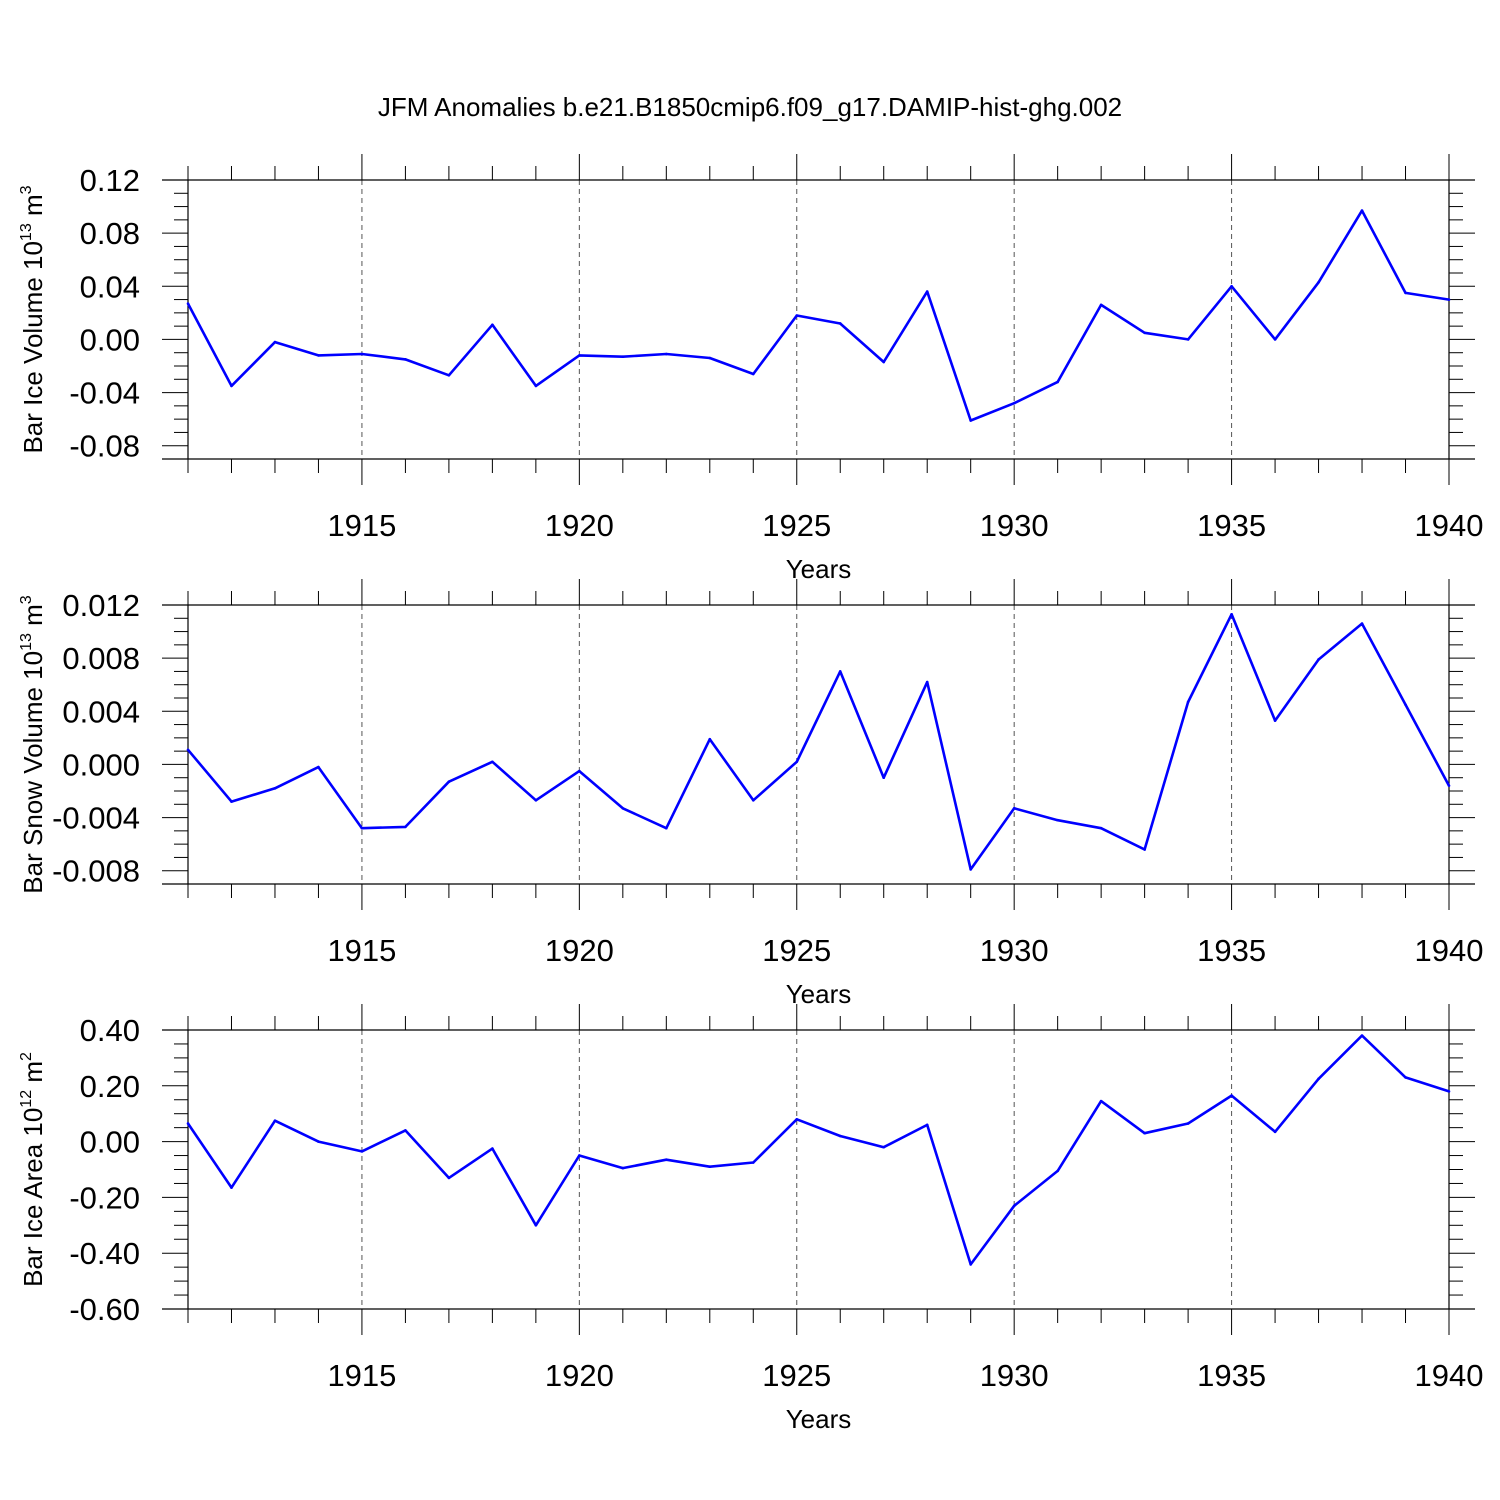  I want to click on x-tick-label: 1935, so click(1231, 1375).